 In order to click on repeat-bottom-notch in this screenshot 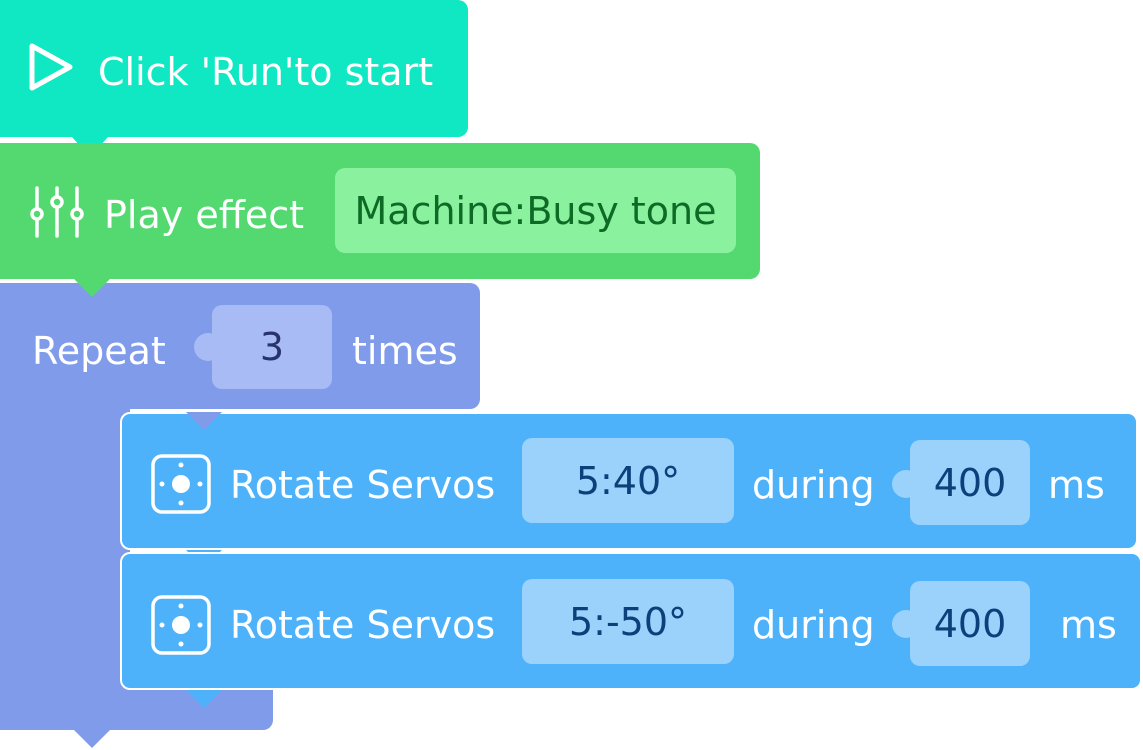, I will do `click(92, 739)`.